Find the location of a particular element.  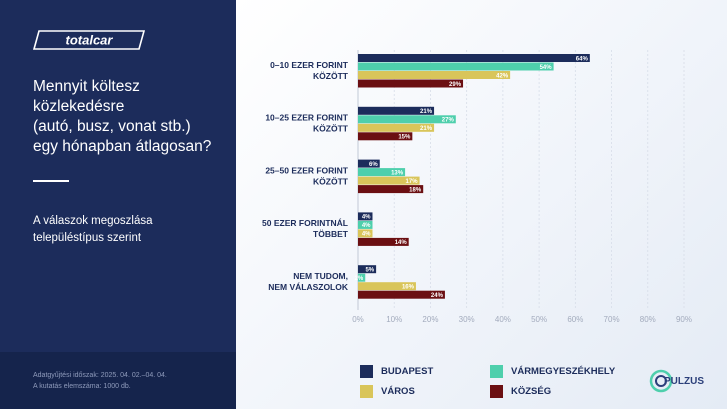

bar-value-label: 27% is located at coordinates (448, 121).